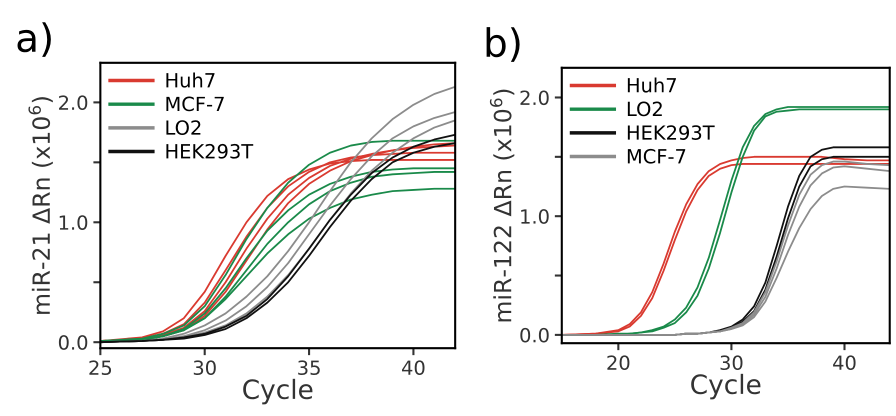 The width and height of the screenshot is (896, 416). Describe the element at coordinates (40, 205) in the screenshot. I see `y-axis-title: miR-21 ΔRn (x10$^{6}$)` at that location.